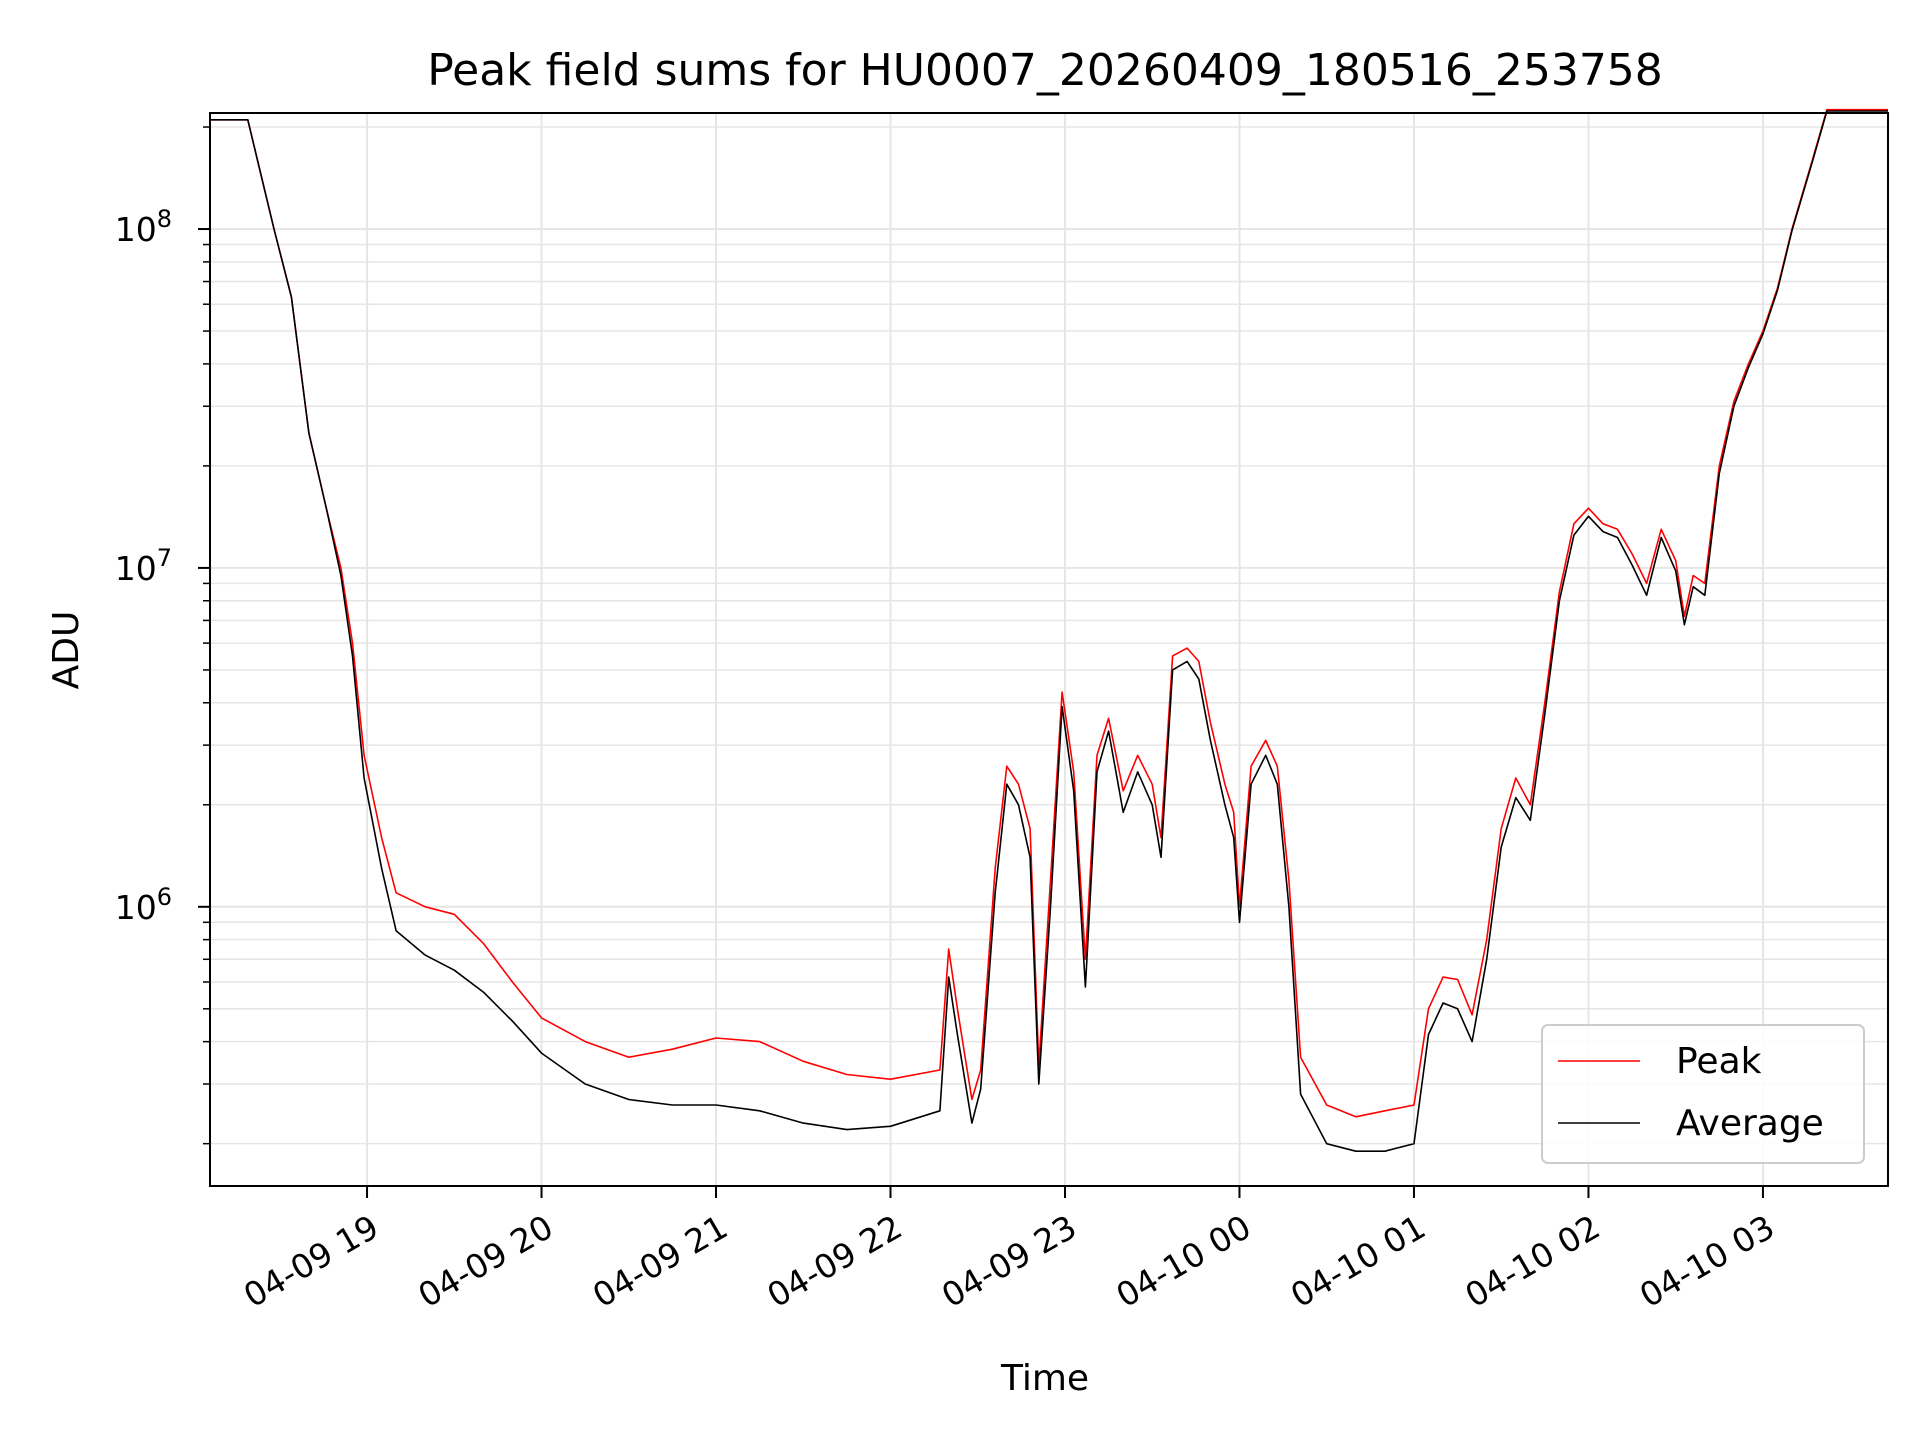  What do you see at coordinates (1044, 1378) in the screenshot?
I see `x-axis-label: Time` at bounding box center [1044, 1378].